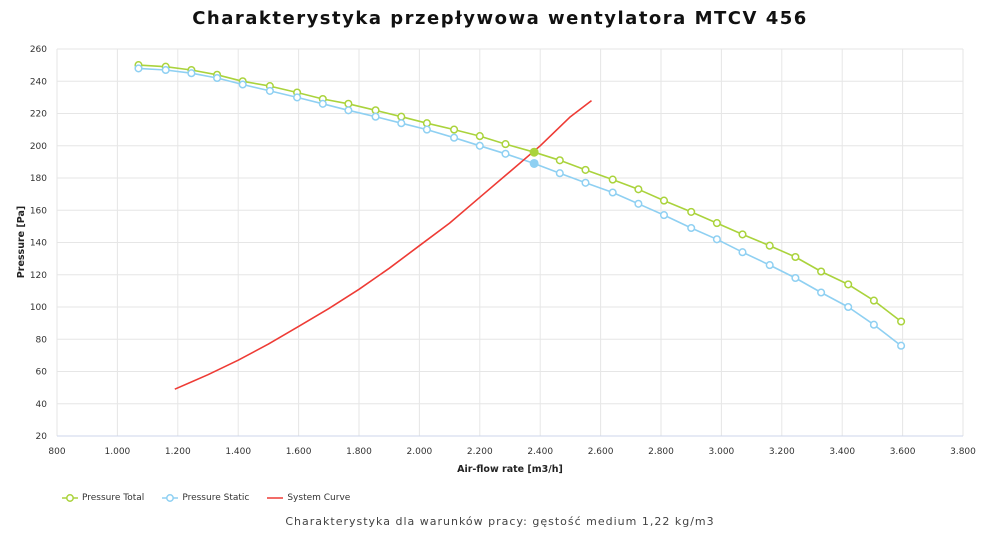  I want to click on y-tick-label: 120, so click(38, 276).